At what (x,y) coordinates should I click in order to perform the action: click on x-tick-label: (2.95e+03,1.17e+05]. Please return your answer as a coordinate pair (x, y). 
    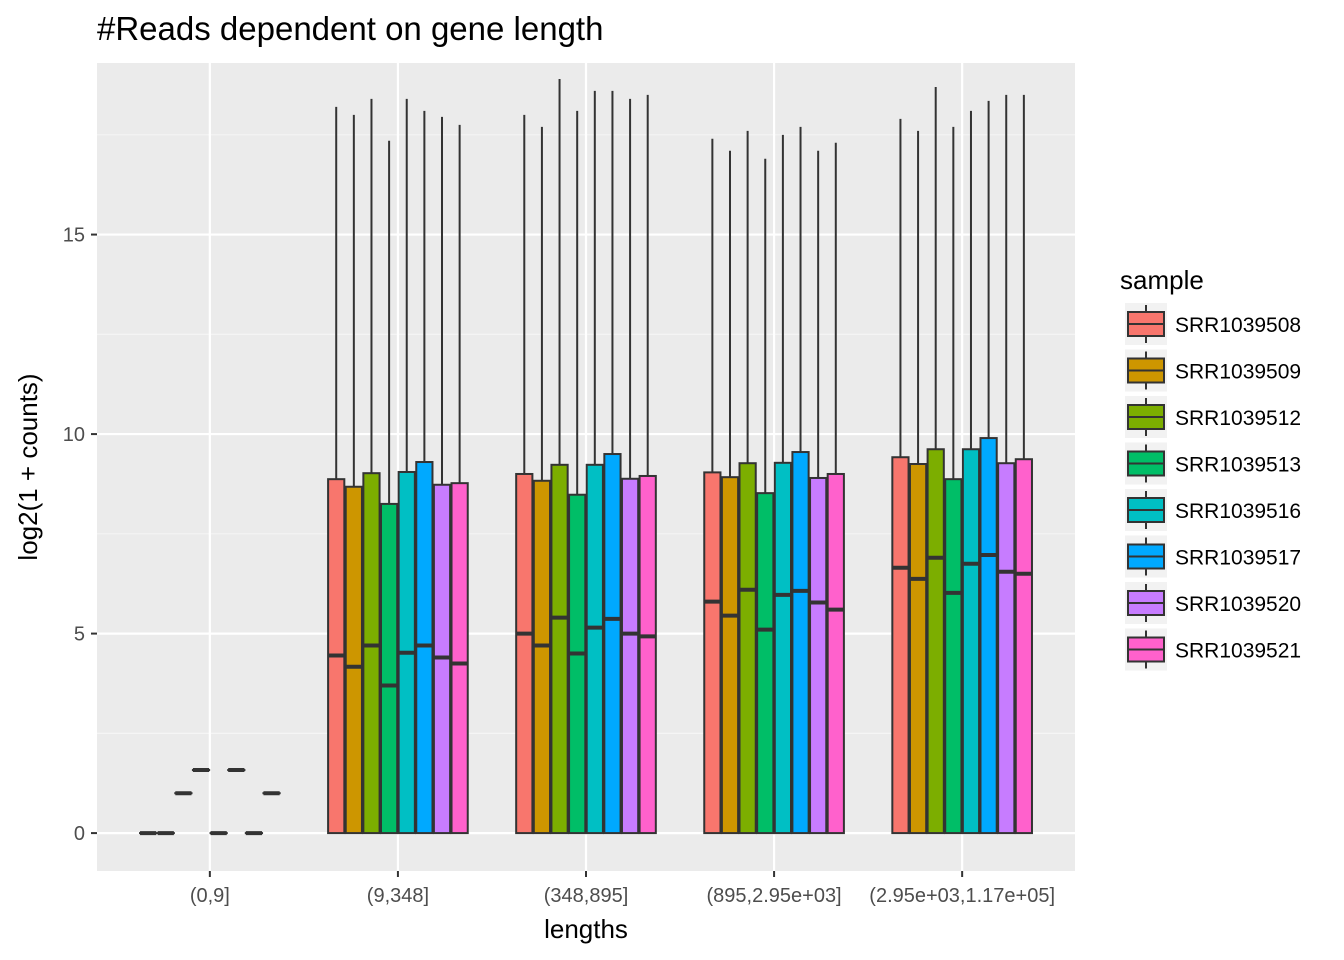
    Looking at the image, I should click on (962, 896).